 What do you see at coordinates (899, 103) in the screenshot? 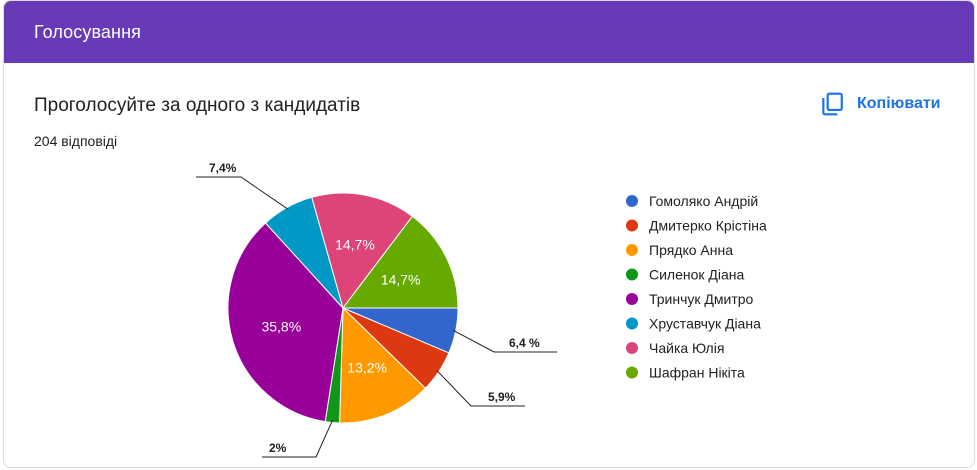
I see `copy-label: Копіювати` at bounding box center [899, 103].